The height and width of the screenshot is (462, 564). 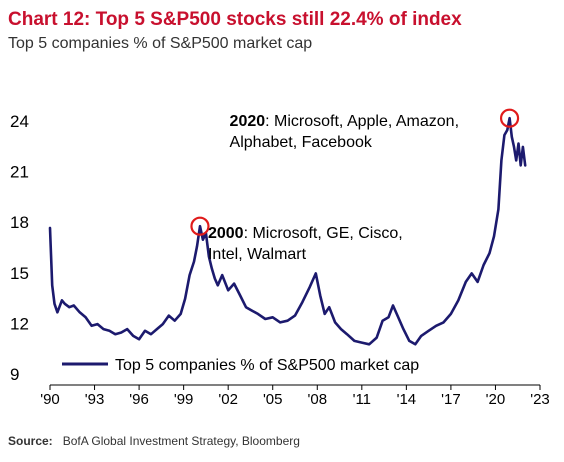 I want to click on x-tick-label: '90, so click(x=50, y=399).